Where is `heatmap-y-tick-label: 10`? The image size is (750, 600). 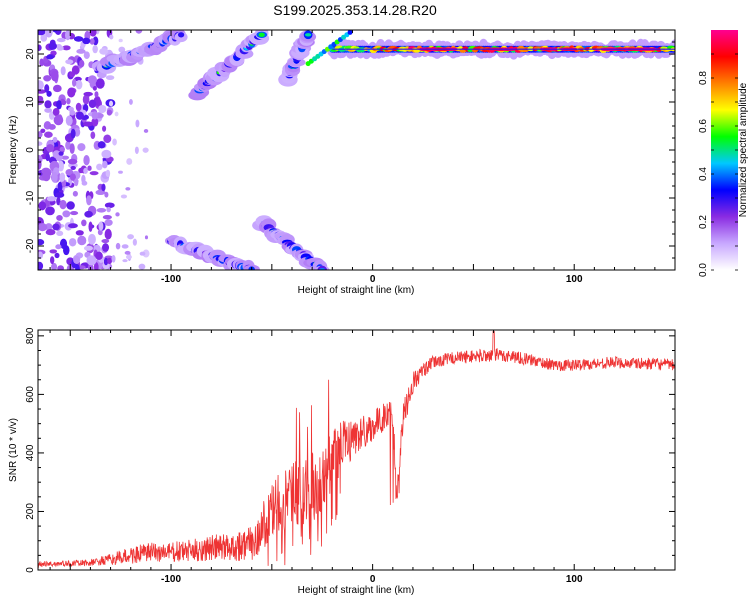 heatmap-y-tick-label: 10 is located at coordinates (30, 102).